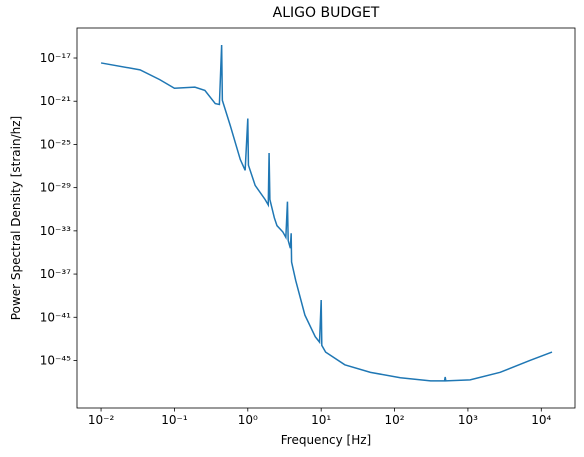 The image size is (584, 457). I want to click on chart-title: ALIGO BUDGET, so click(326, 13).